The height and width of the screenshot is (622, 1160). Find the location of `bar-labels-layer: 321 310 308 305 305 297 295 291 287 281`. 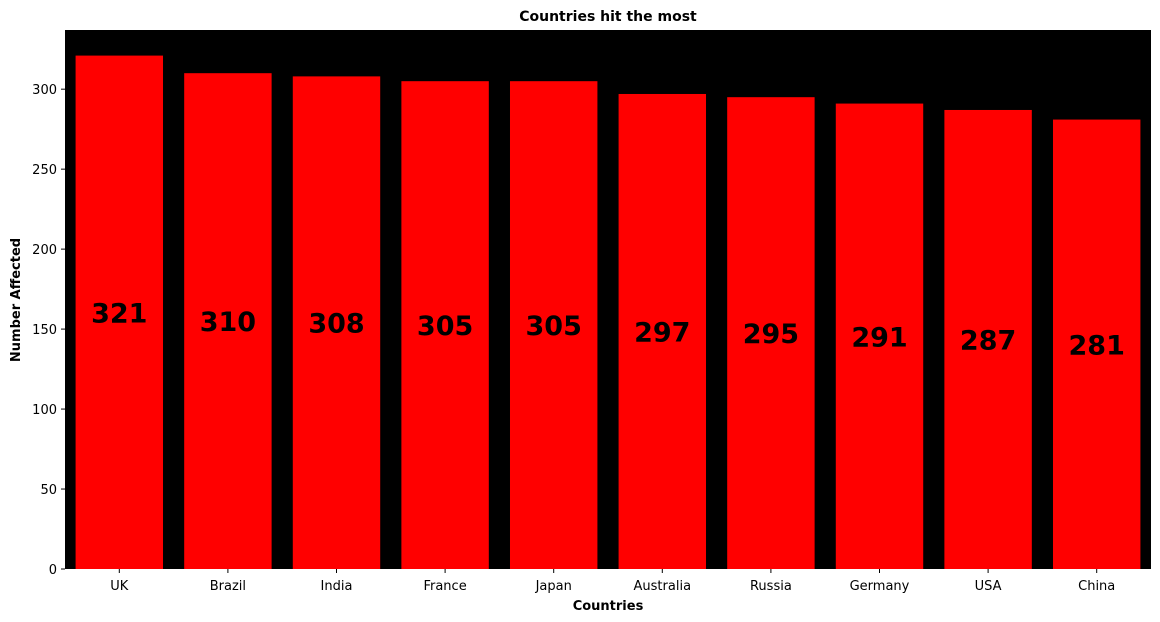

bar-labels-layer: 321 310 308 305 305 297 295 291 287 281 is located at coordinates (608, 329).